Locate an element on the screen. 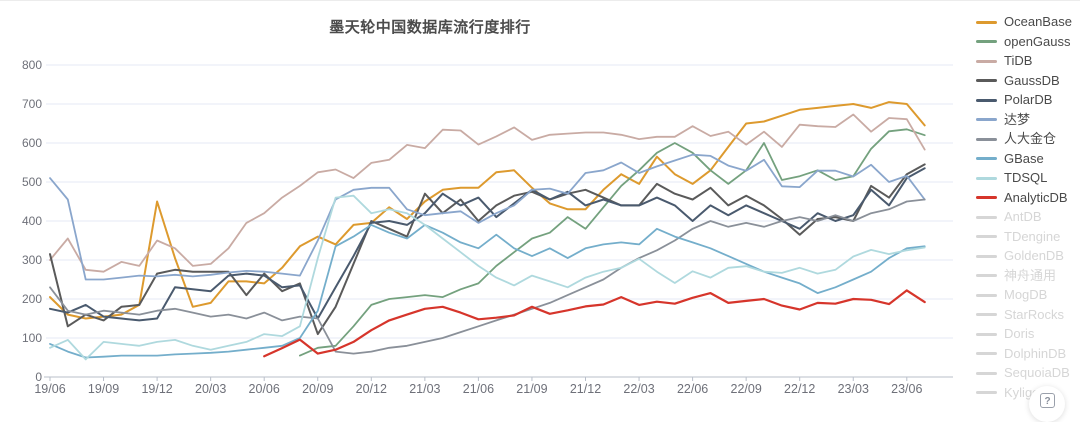  legend-item-DolphinDB: DolphinDB is located at coordinates (1021, 354).